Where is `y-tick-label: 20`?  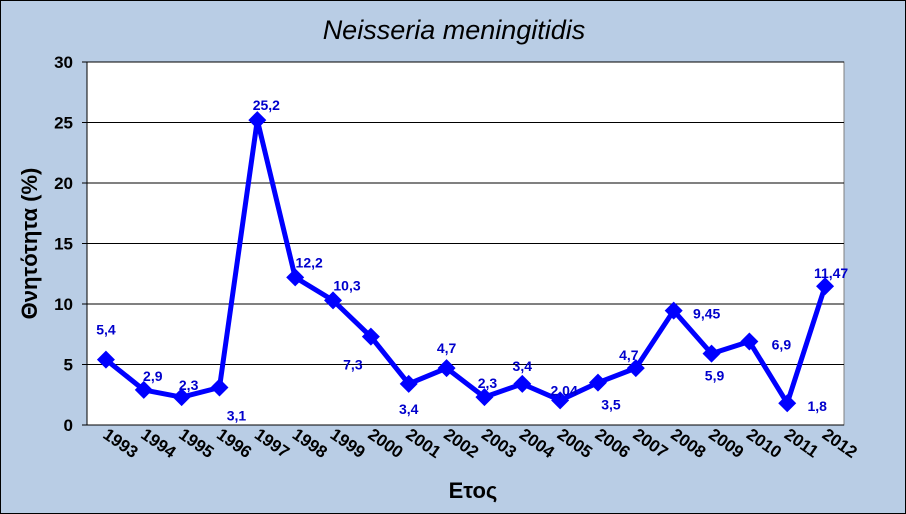
y-tick-label: 20 is located at coordinates (63, 183).